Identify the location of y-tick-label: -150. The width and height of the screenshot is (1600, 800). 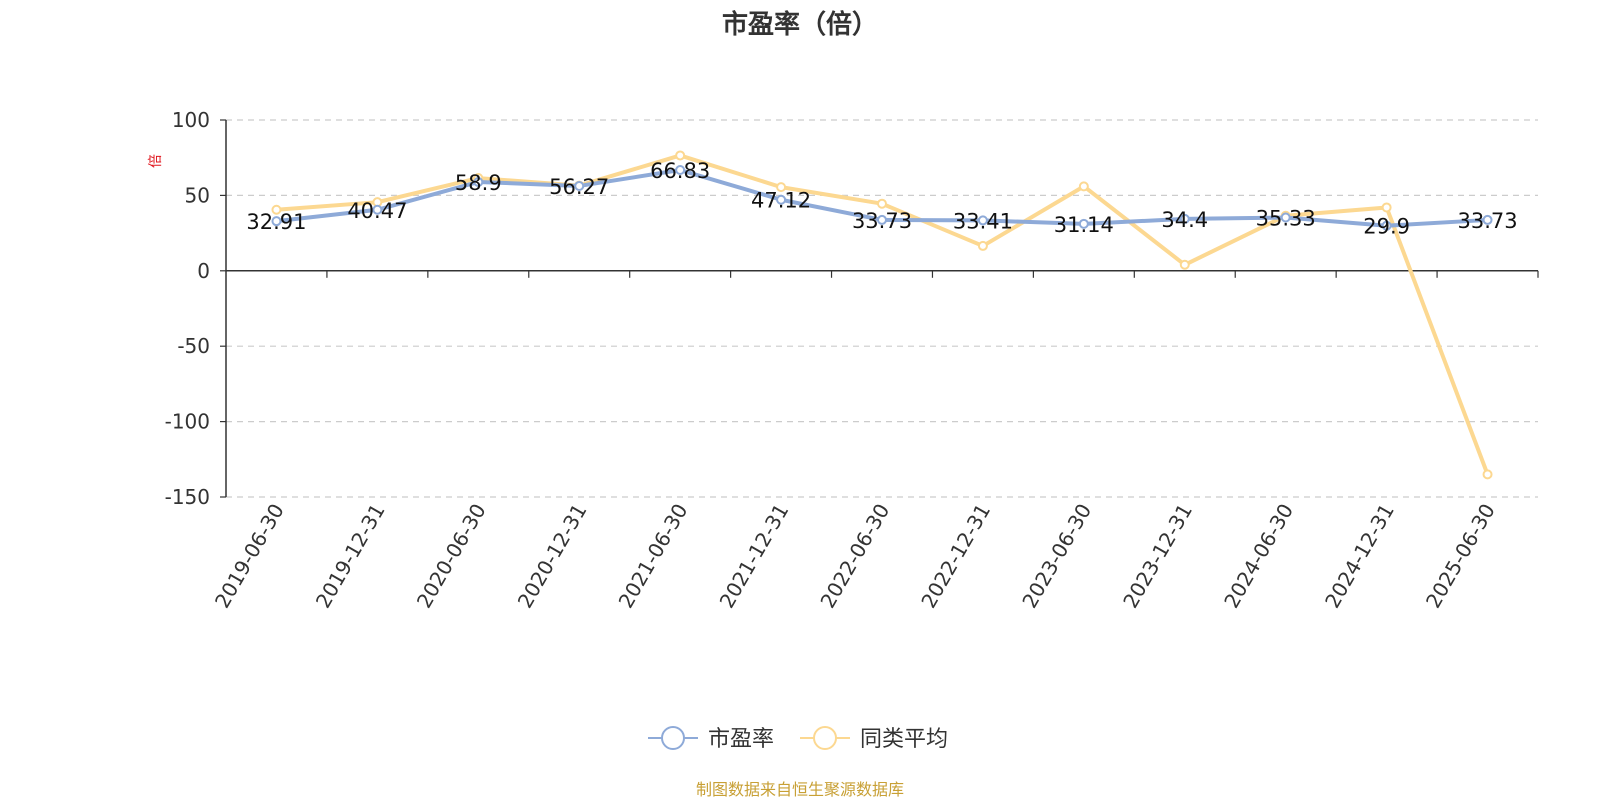
(187, 497).